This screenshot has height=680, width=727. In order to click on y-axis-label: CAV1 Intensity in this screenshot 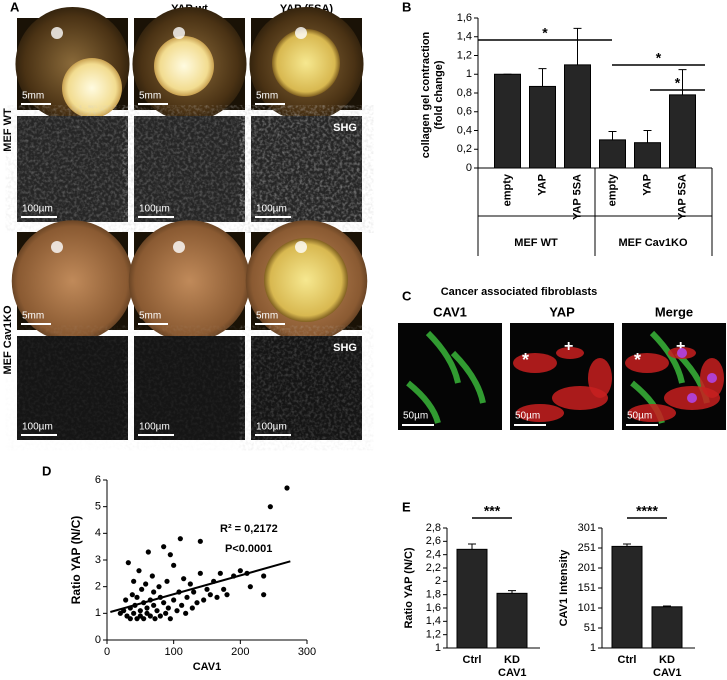, I will do `click(564, 588)`.